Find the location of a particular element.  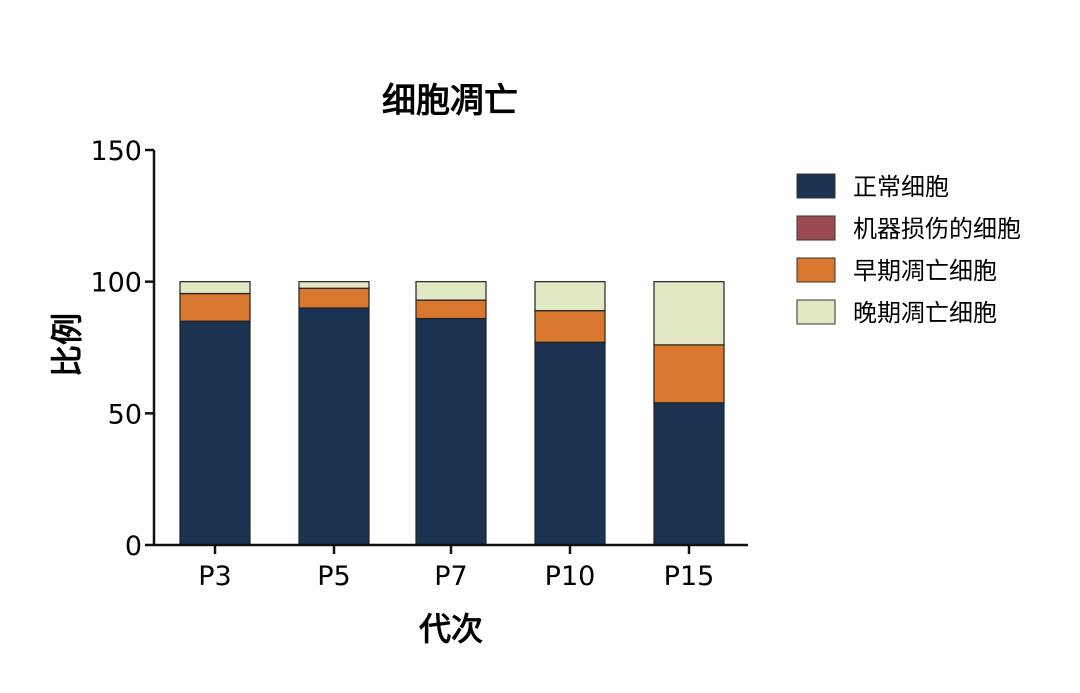

x-tick-label: P5 is located at coordinates (333, 576).